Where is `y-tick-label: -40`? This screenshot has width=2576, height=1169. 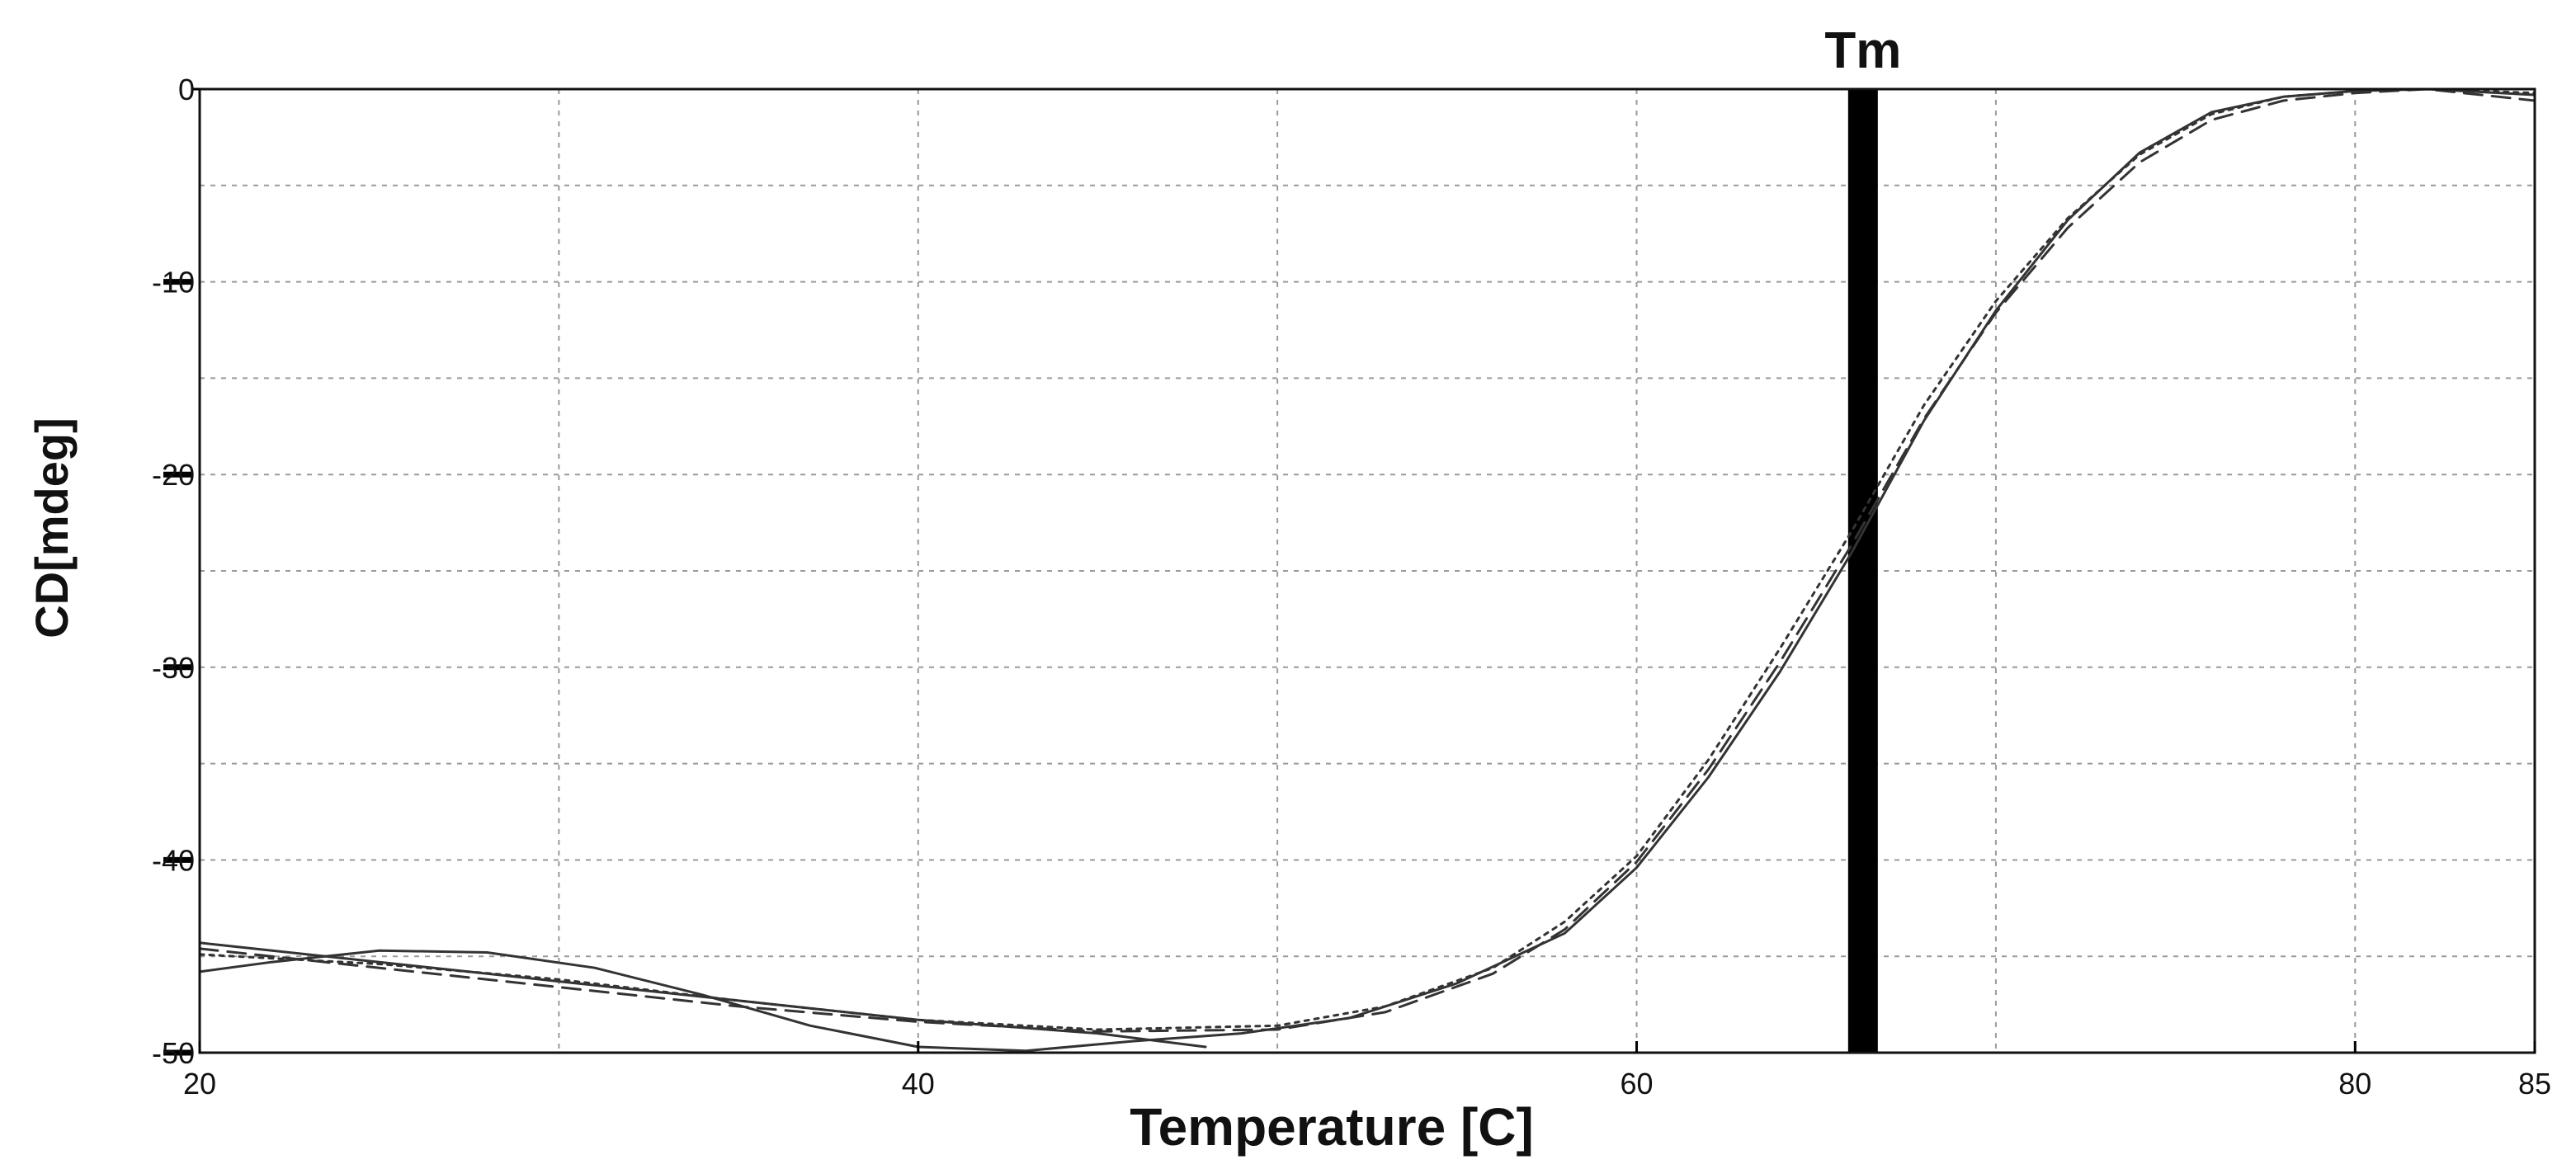 y-tick-label: -40 is located at coordinates (173, 860).